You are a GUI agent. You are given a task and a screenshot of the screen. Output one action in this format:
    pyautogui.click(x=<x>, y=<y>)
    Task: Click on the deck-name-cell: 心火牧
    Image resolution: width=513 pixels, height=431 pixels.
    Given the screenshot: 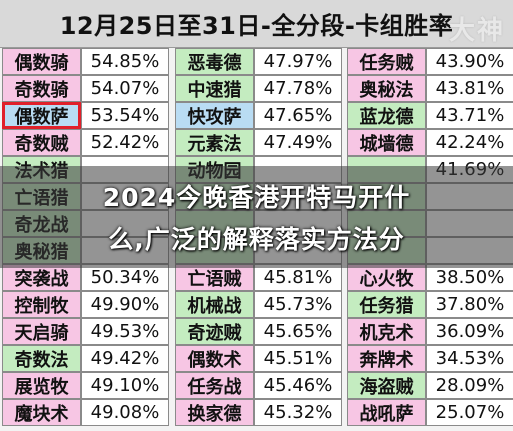 What is the action you would take?
    pyautogui.click(x=386, y=277)
    